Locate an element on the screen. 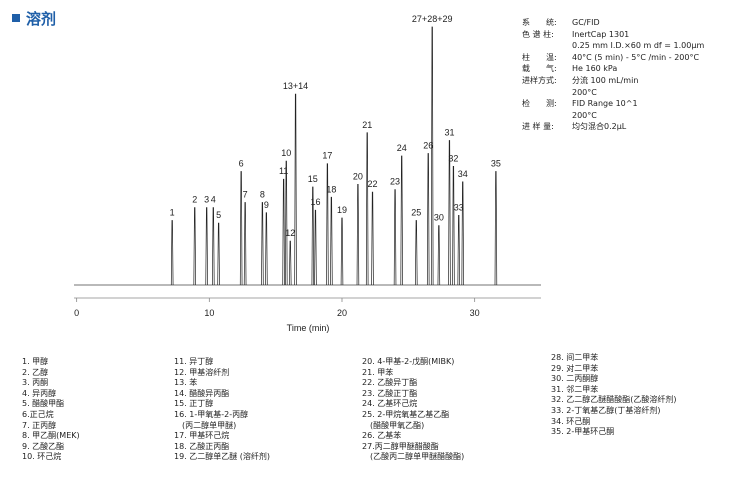 This screenshot has width=733, height=482. legend-item: 20. 4-甲基-2-戊酮(MIBK) is located at coordinates (408, 361).